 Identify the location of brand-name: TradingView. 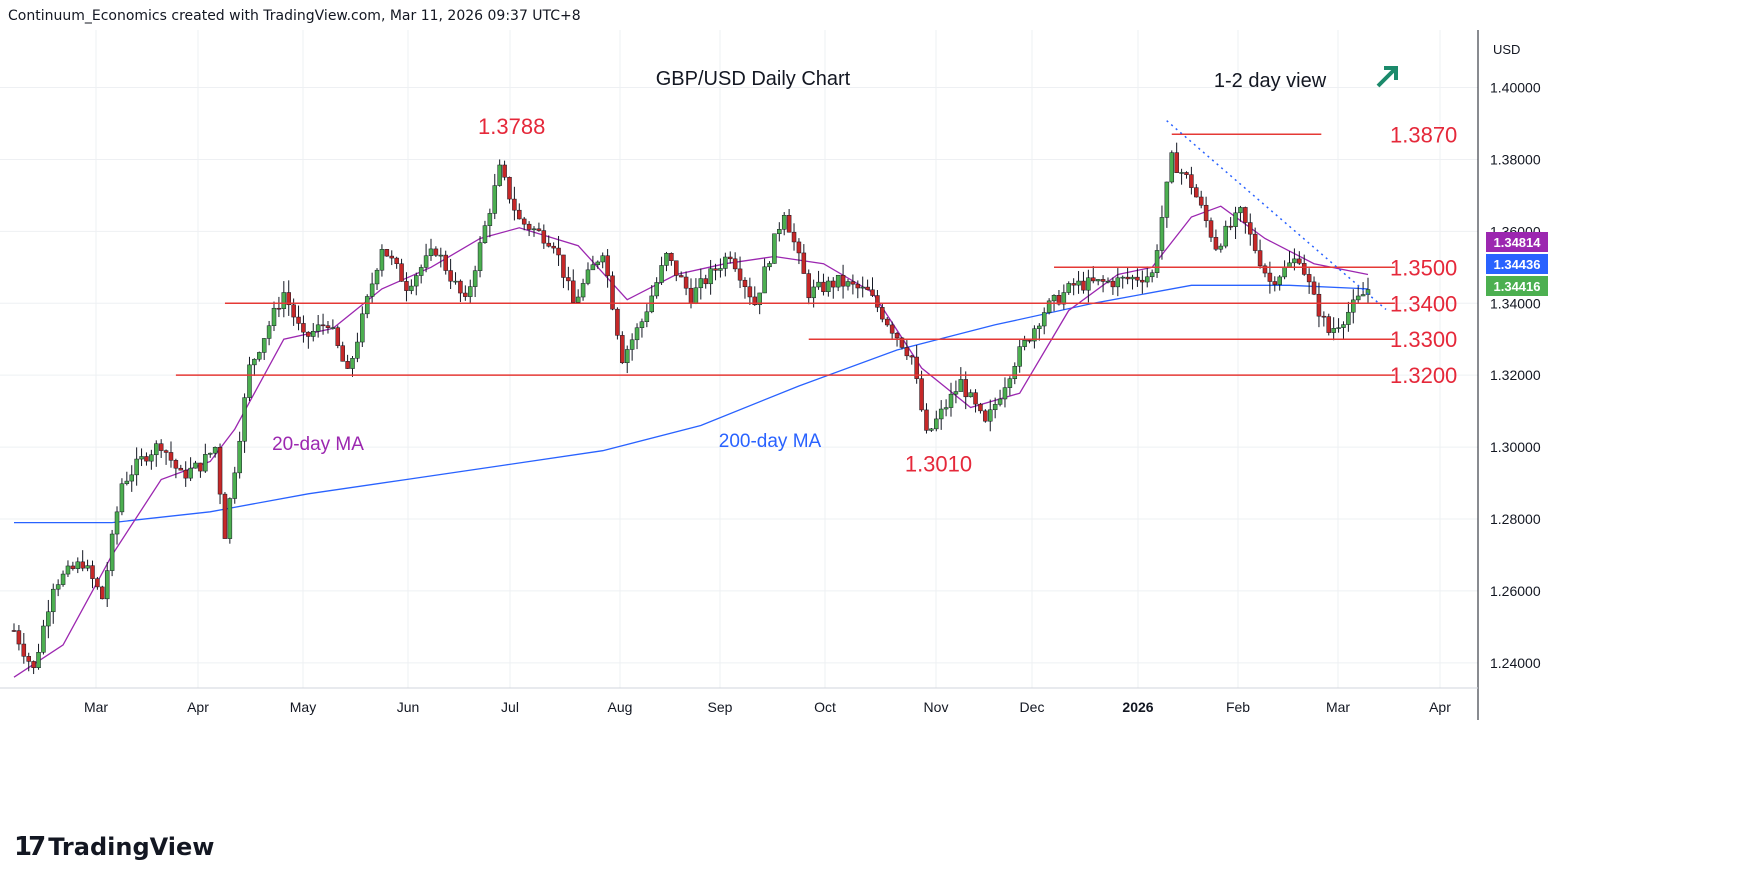
(131, 847).